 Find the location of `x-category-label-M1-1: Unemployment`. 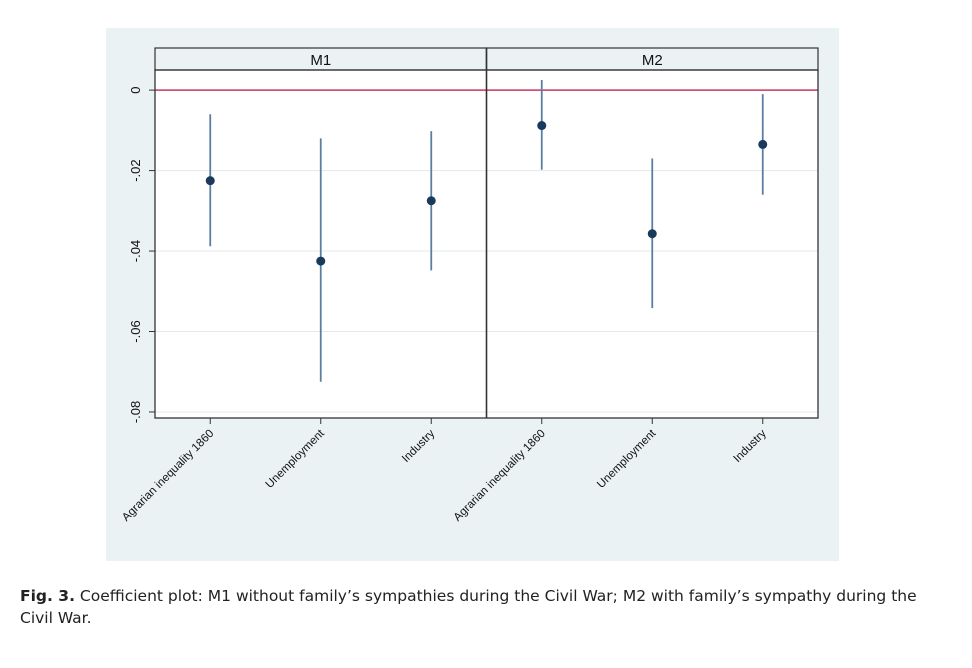

x-category-label-M1-1: Unemployment is located at coordinates (296, 459).